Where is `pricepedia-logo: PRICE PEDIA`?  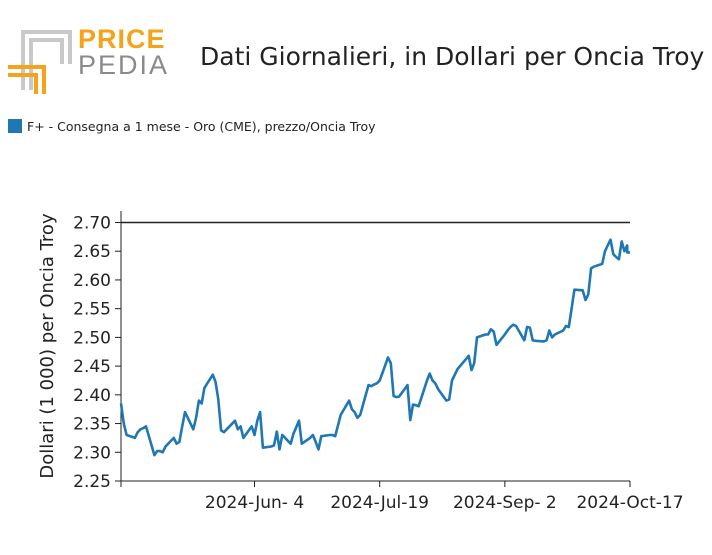 pricepedia-logo: PRICE PEDIA is located at coordinates (88, 57).